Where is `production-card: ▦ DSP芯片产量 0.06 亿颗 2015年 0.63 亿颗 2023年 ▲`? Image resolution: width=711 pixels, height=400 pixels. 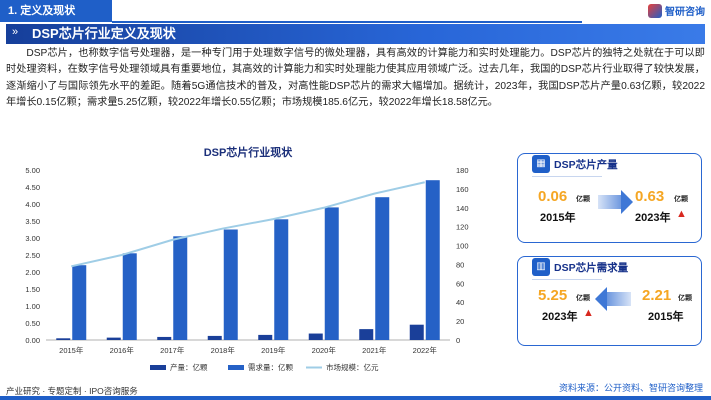 production-card: ▦ DSP芯片产量 0.06 亿颗 2015年 0.63 亿颗 2023年 ▲ is located at coordinates (609, 198).